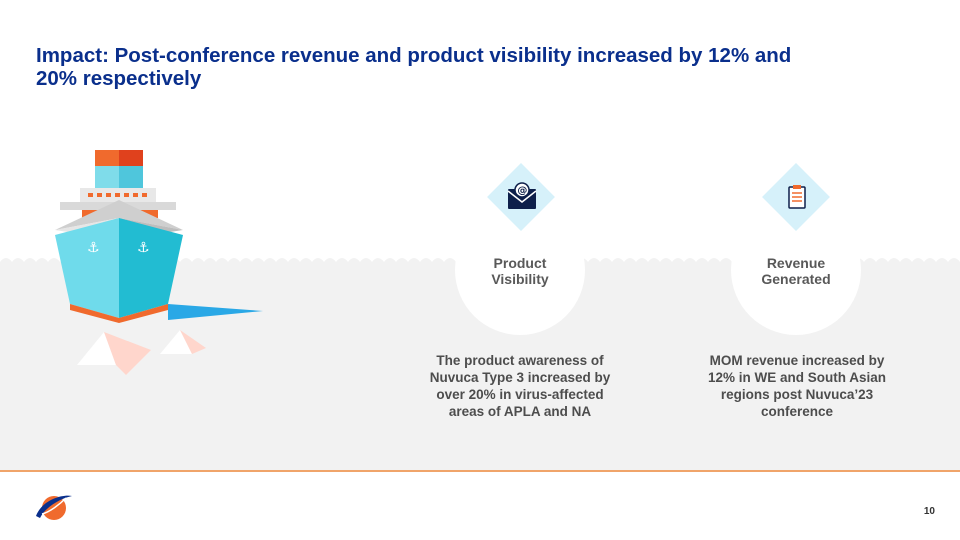 The image size is (960, 540). I want to click on clipboard-icon, so click(797, 197).